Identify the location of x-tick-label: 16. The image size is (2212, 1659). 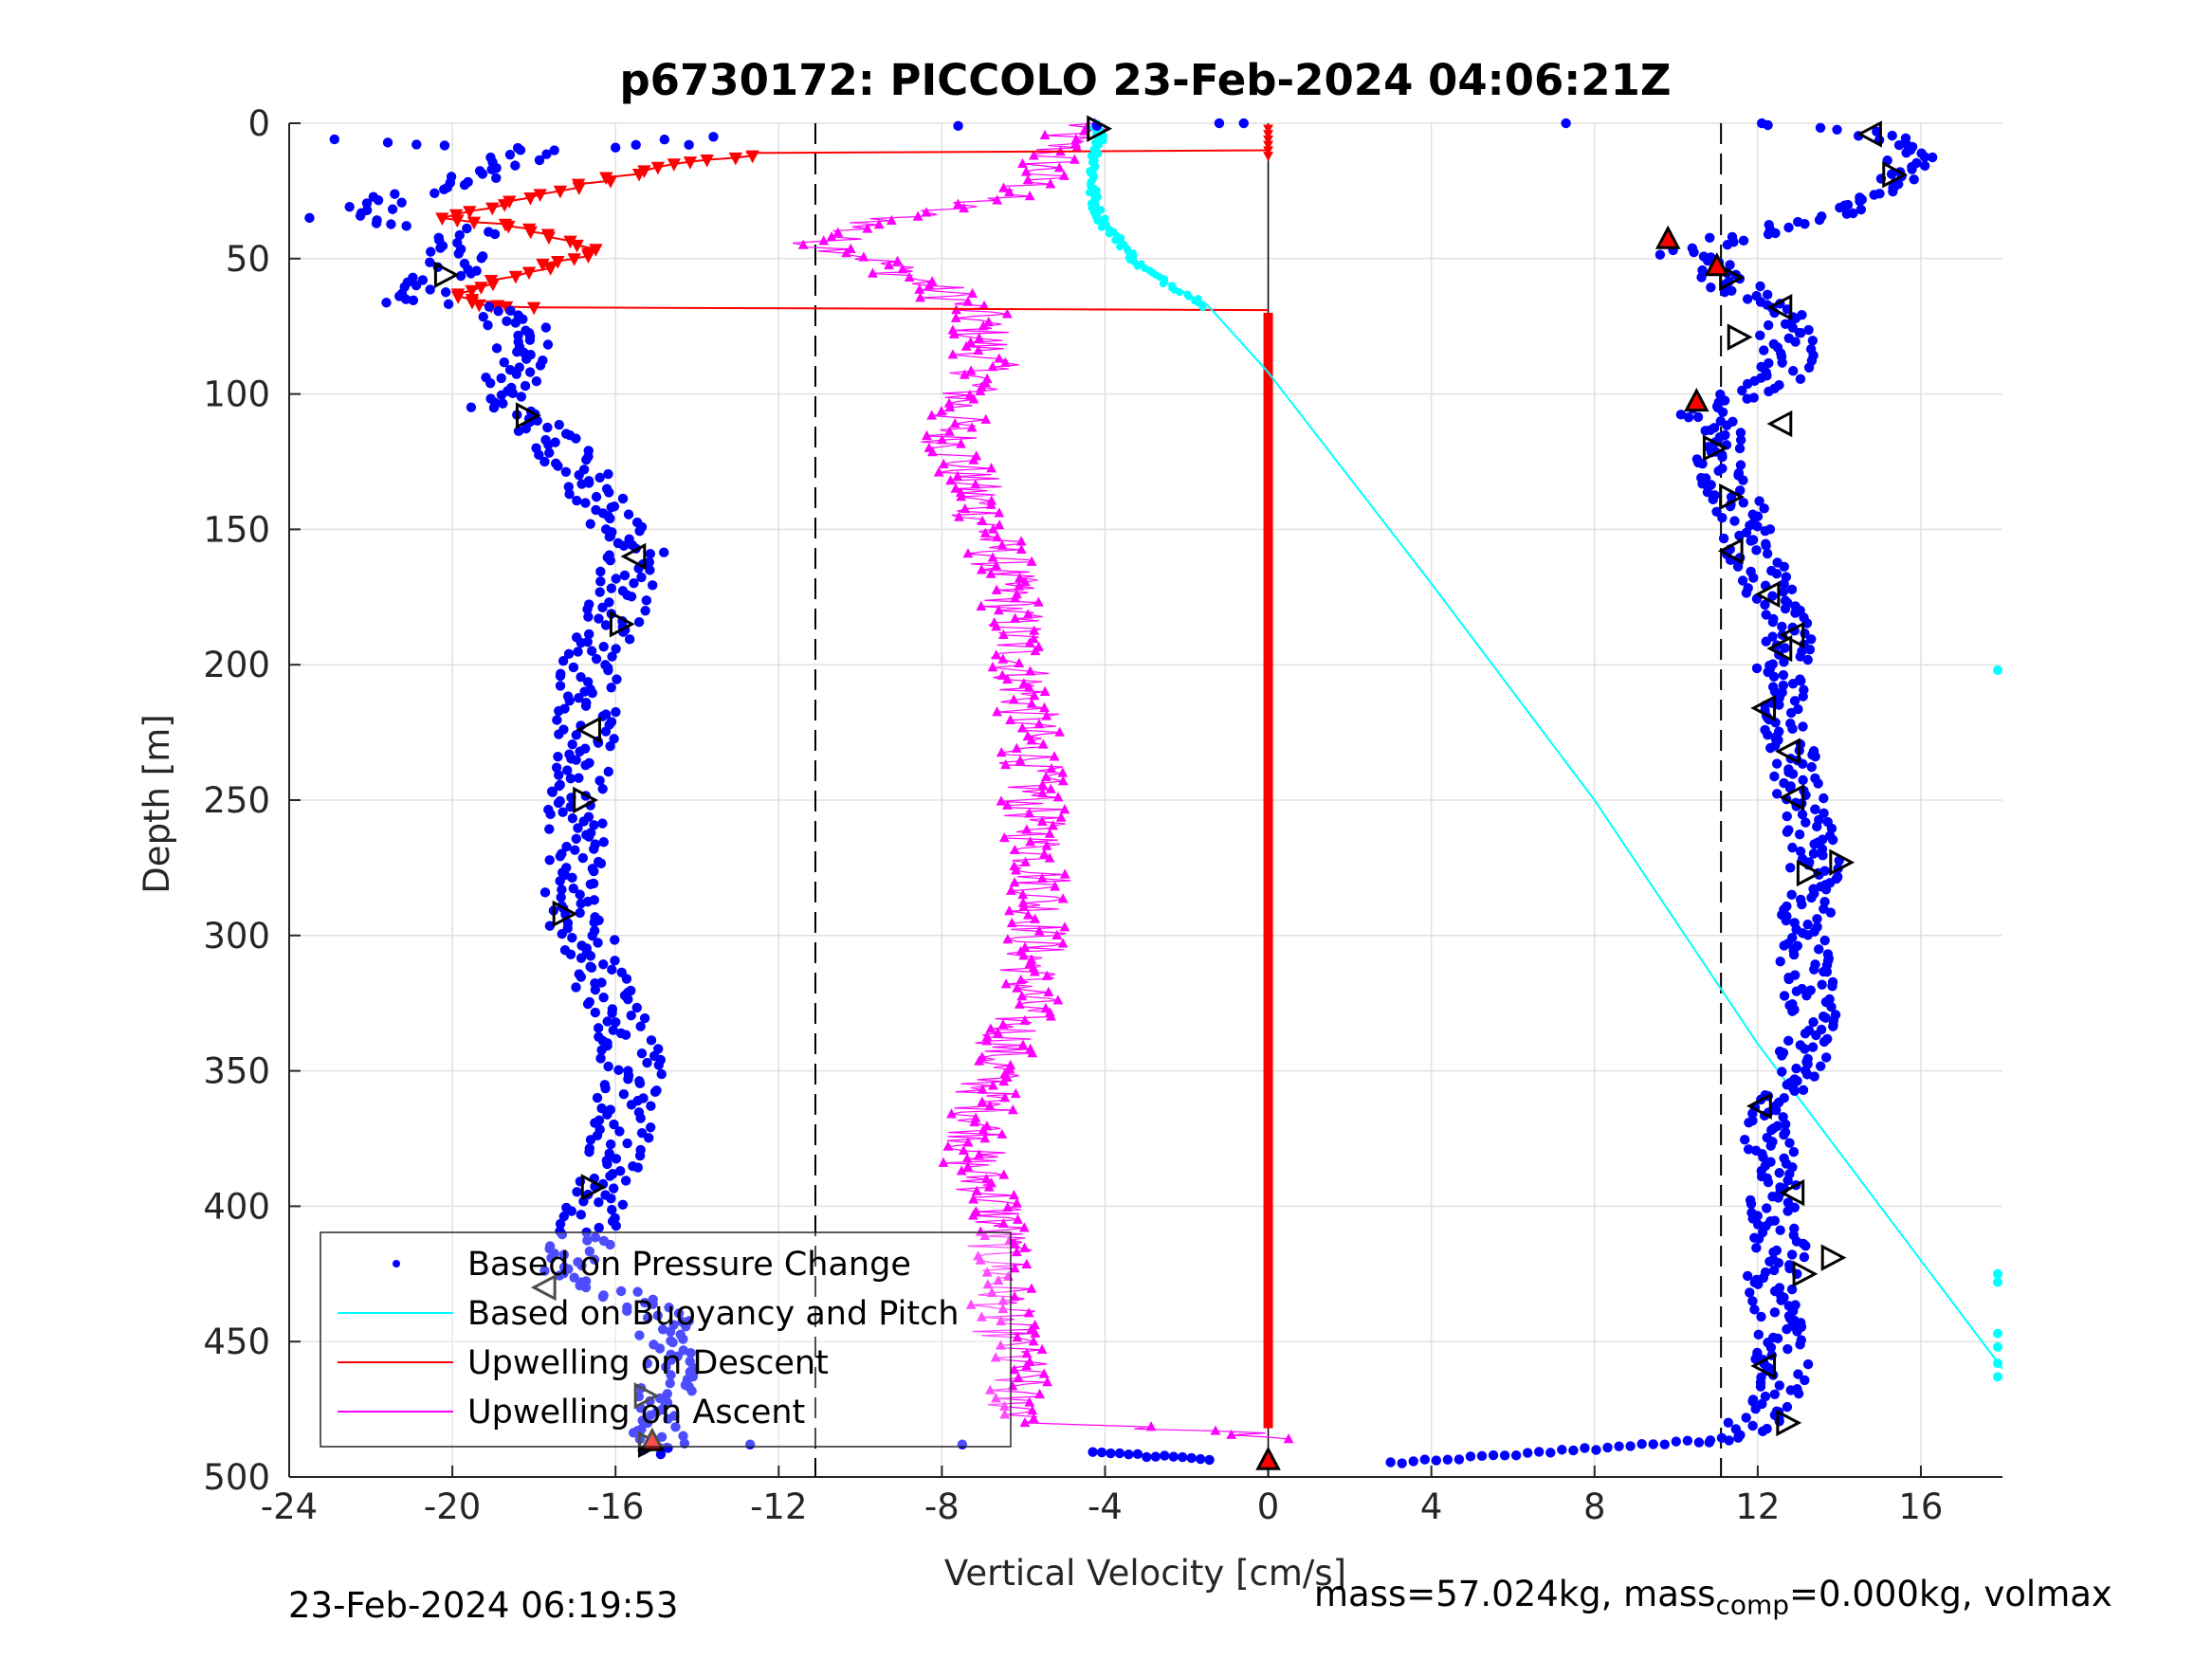
(1920, 1506).